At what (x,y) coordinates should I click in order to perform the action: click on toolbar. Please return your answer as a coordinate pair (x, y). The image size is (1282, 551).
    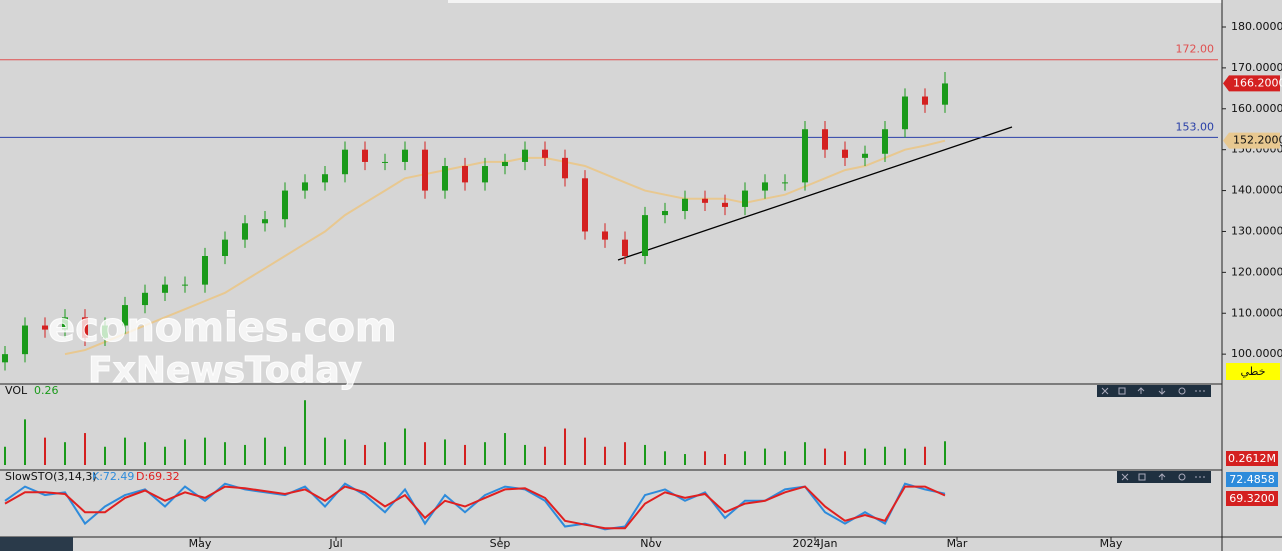
    Looking at the image, I should click on (1154, 391).